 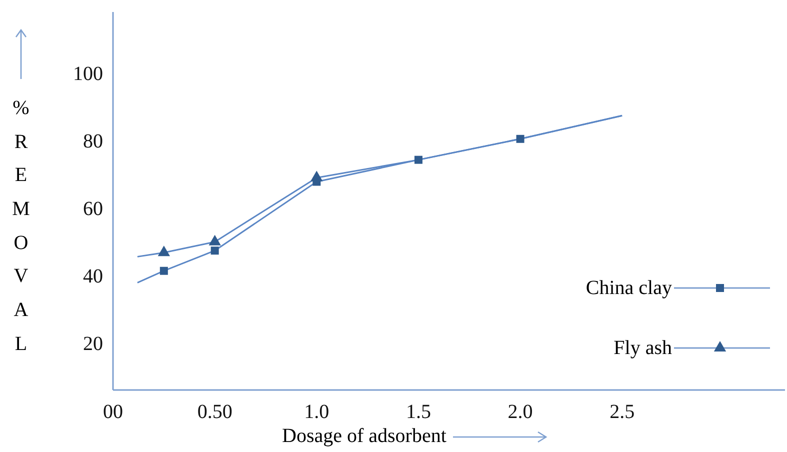 I want to click on x-tick-label: 2.0, so click(x=520, y=412).